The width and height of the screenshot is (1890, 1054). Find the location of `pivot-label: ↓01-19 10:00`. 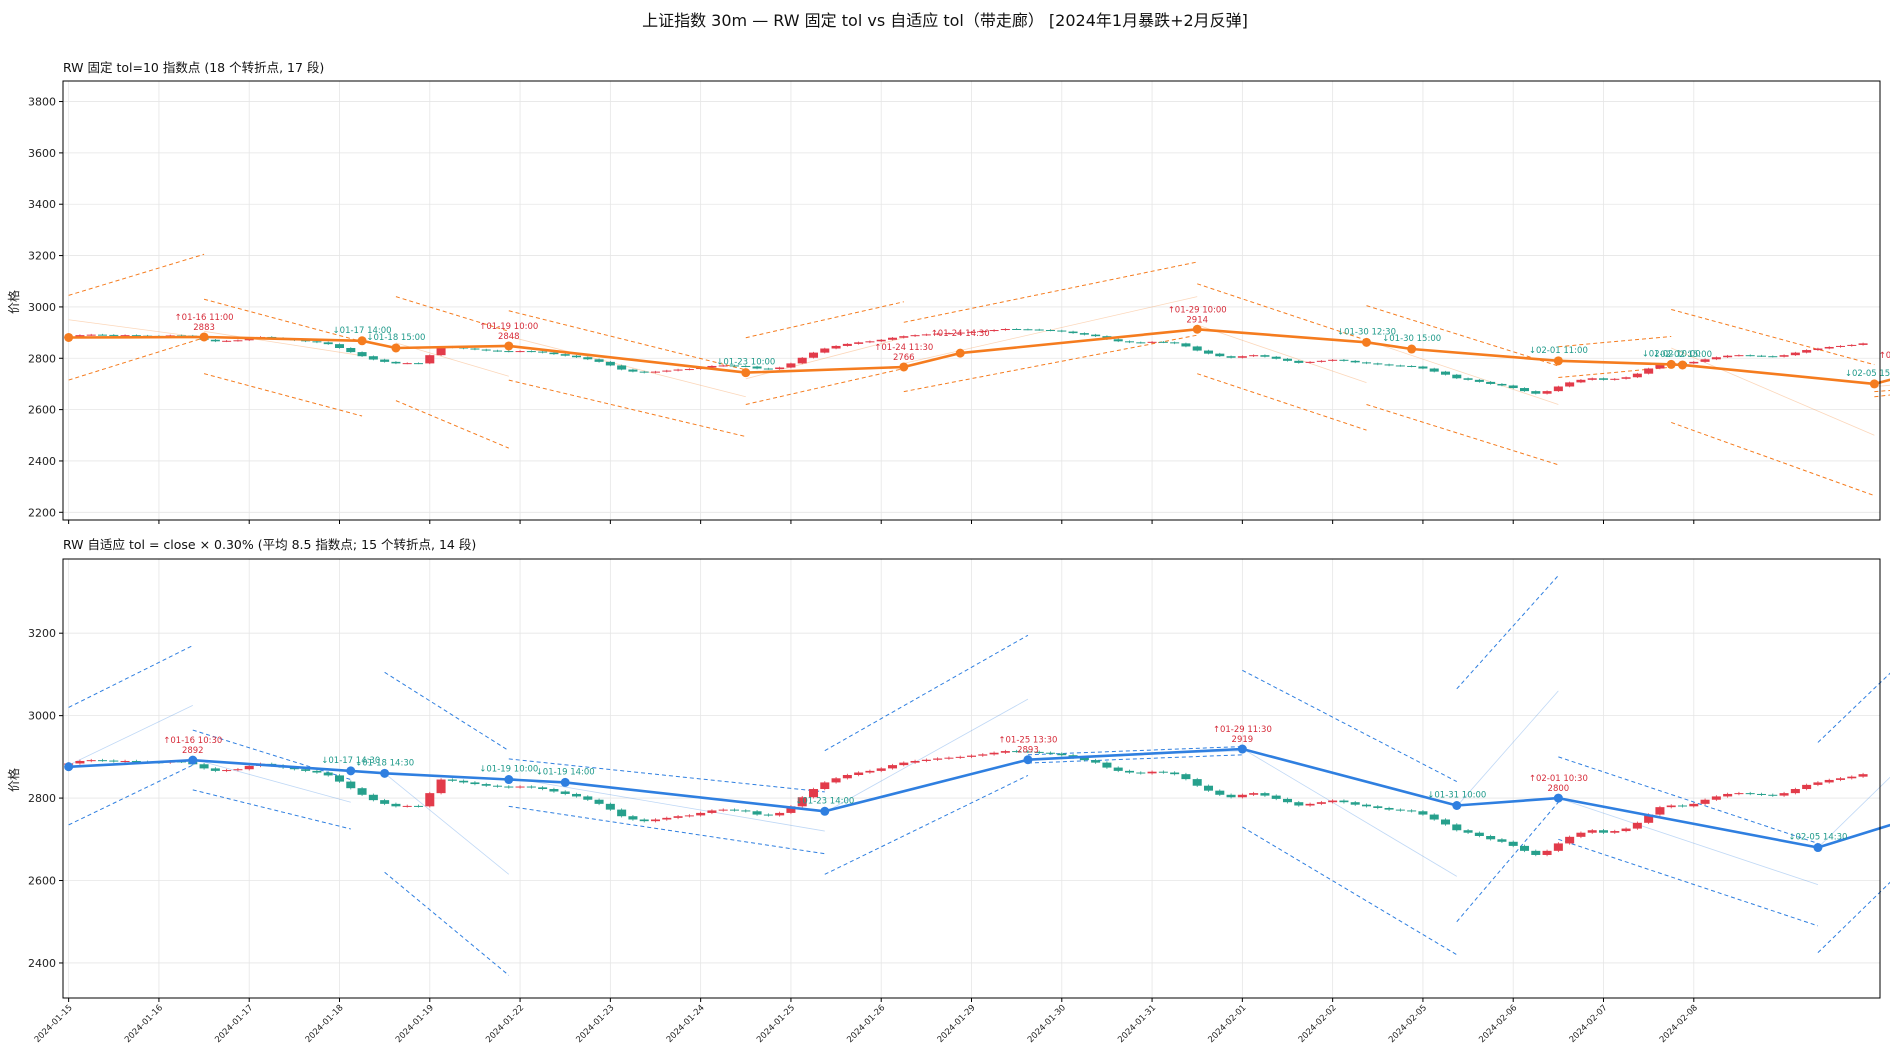

pivot-label: ↓01-19 10:00 is located at coordinates (508, 770).